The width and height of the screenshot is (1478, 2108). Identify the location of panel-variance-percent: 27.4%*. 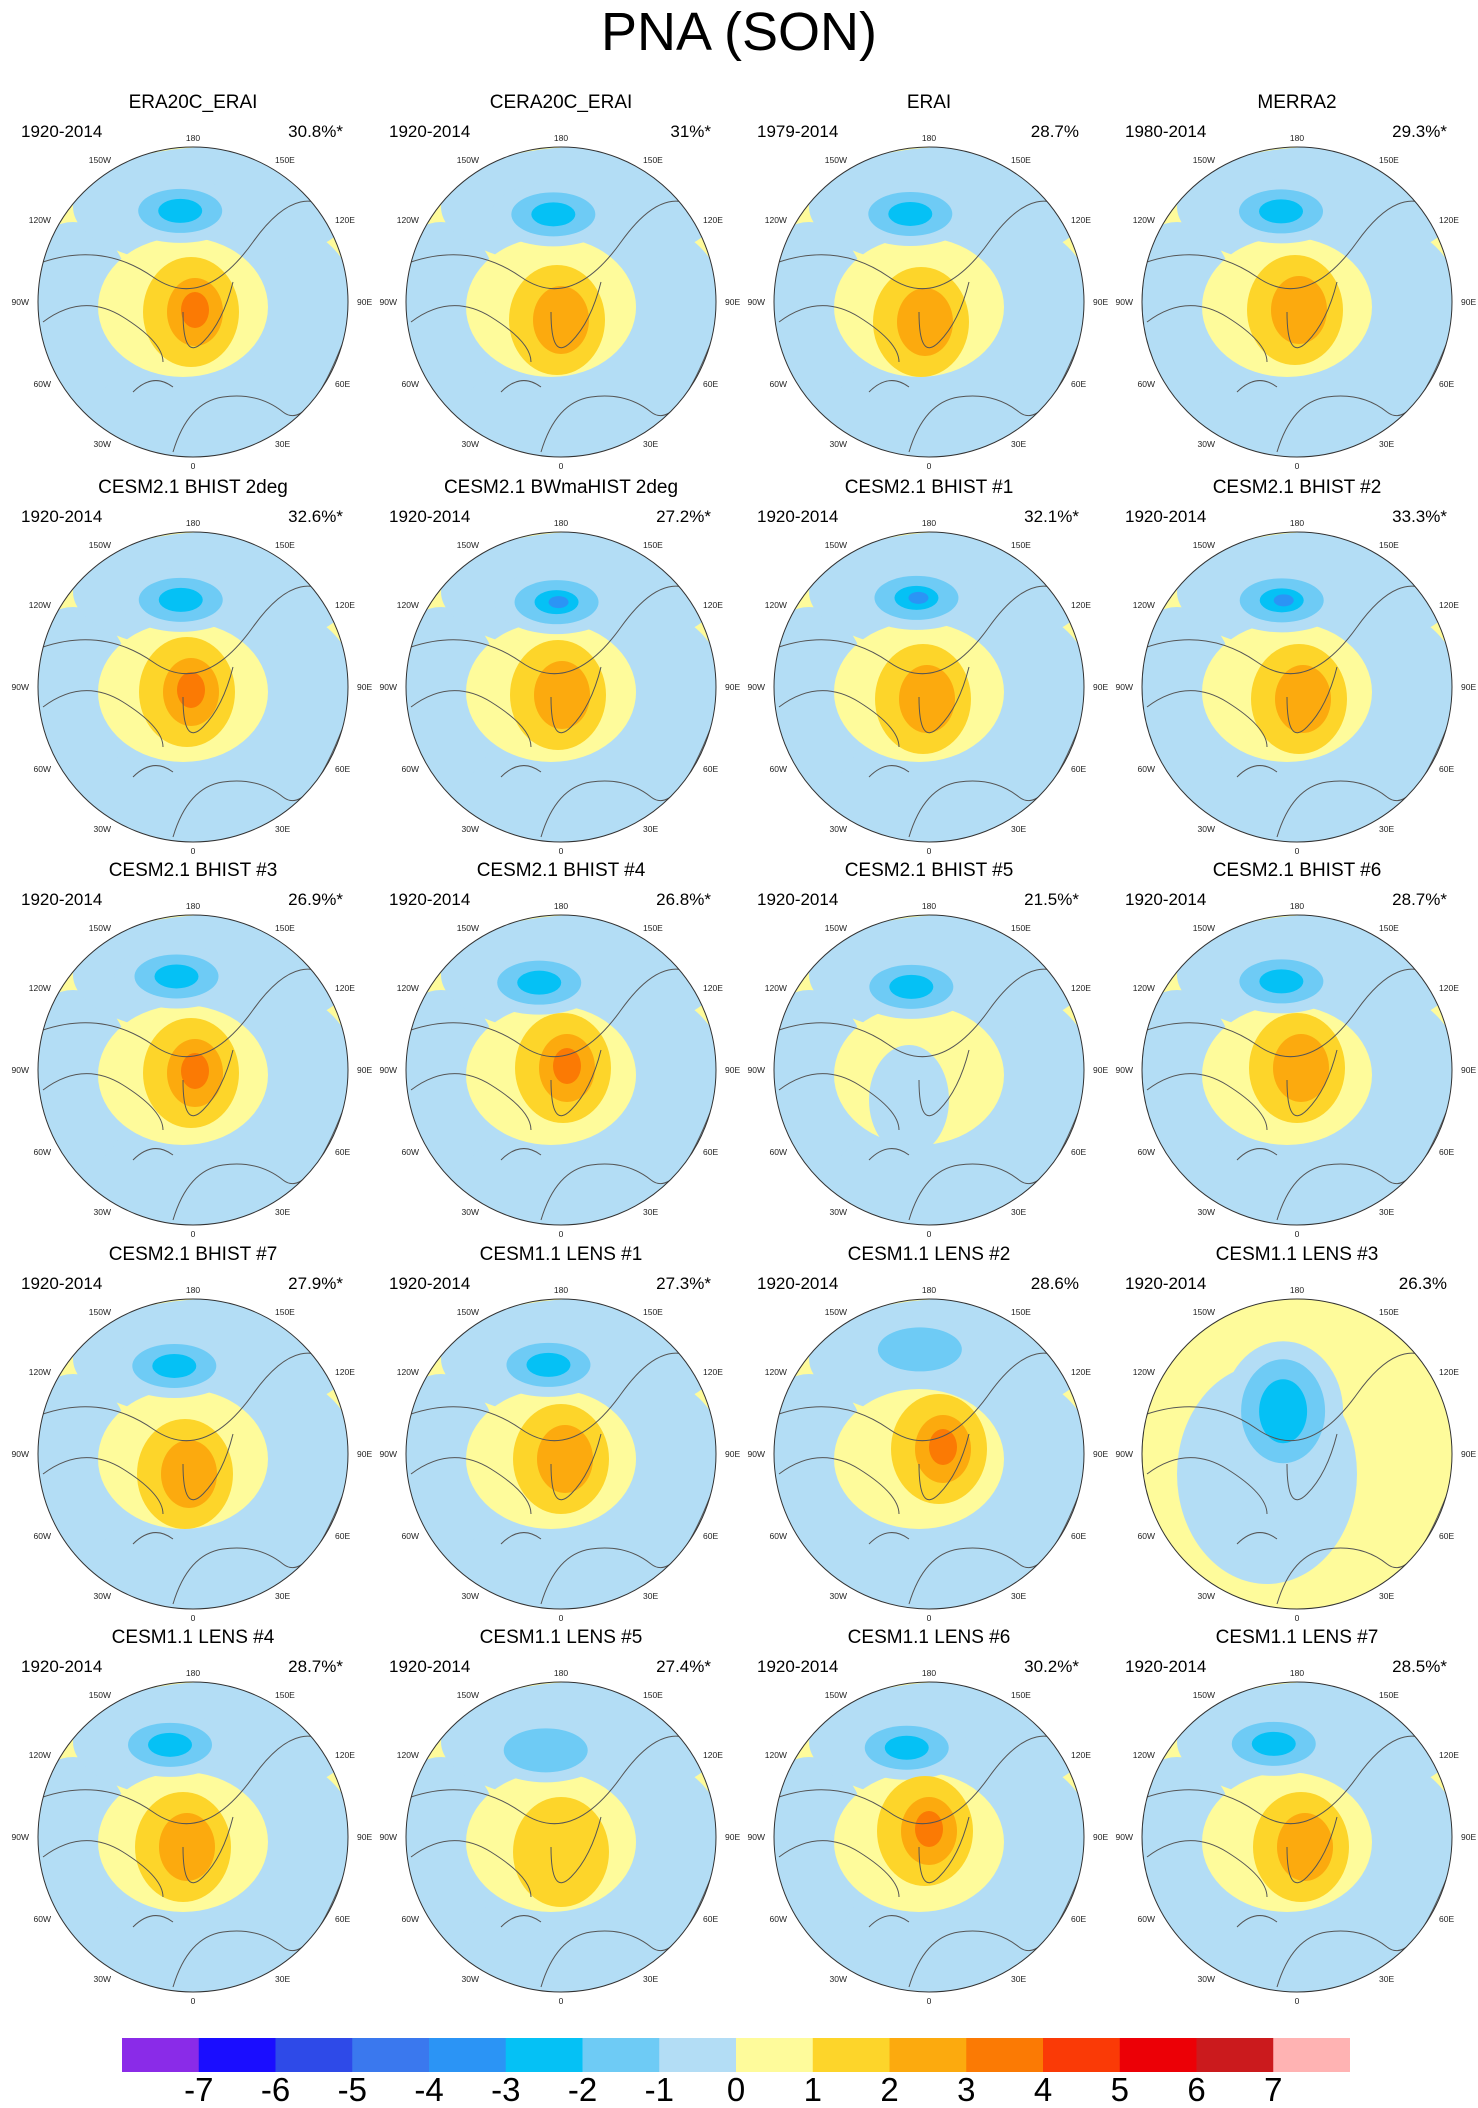
(683, 1666).